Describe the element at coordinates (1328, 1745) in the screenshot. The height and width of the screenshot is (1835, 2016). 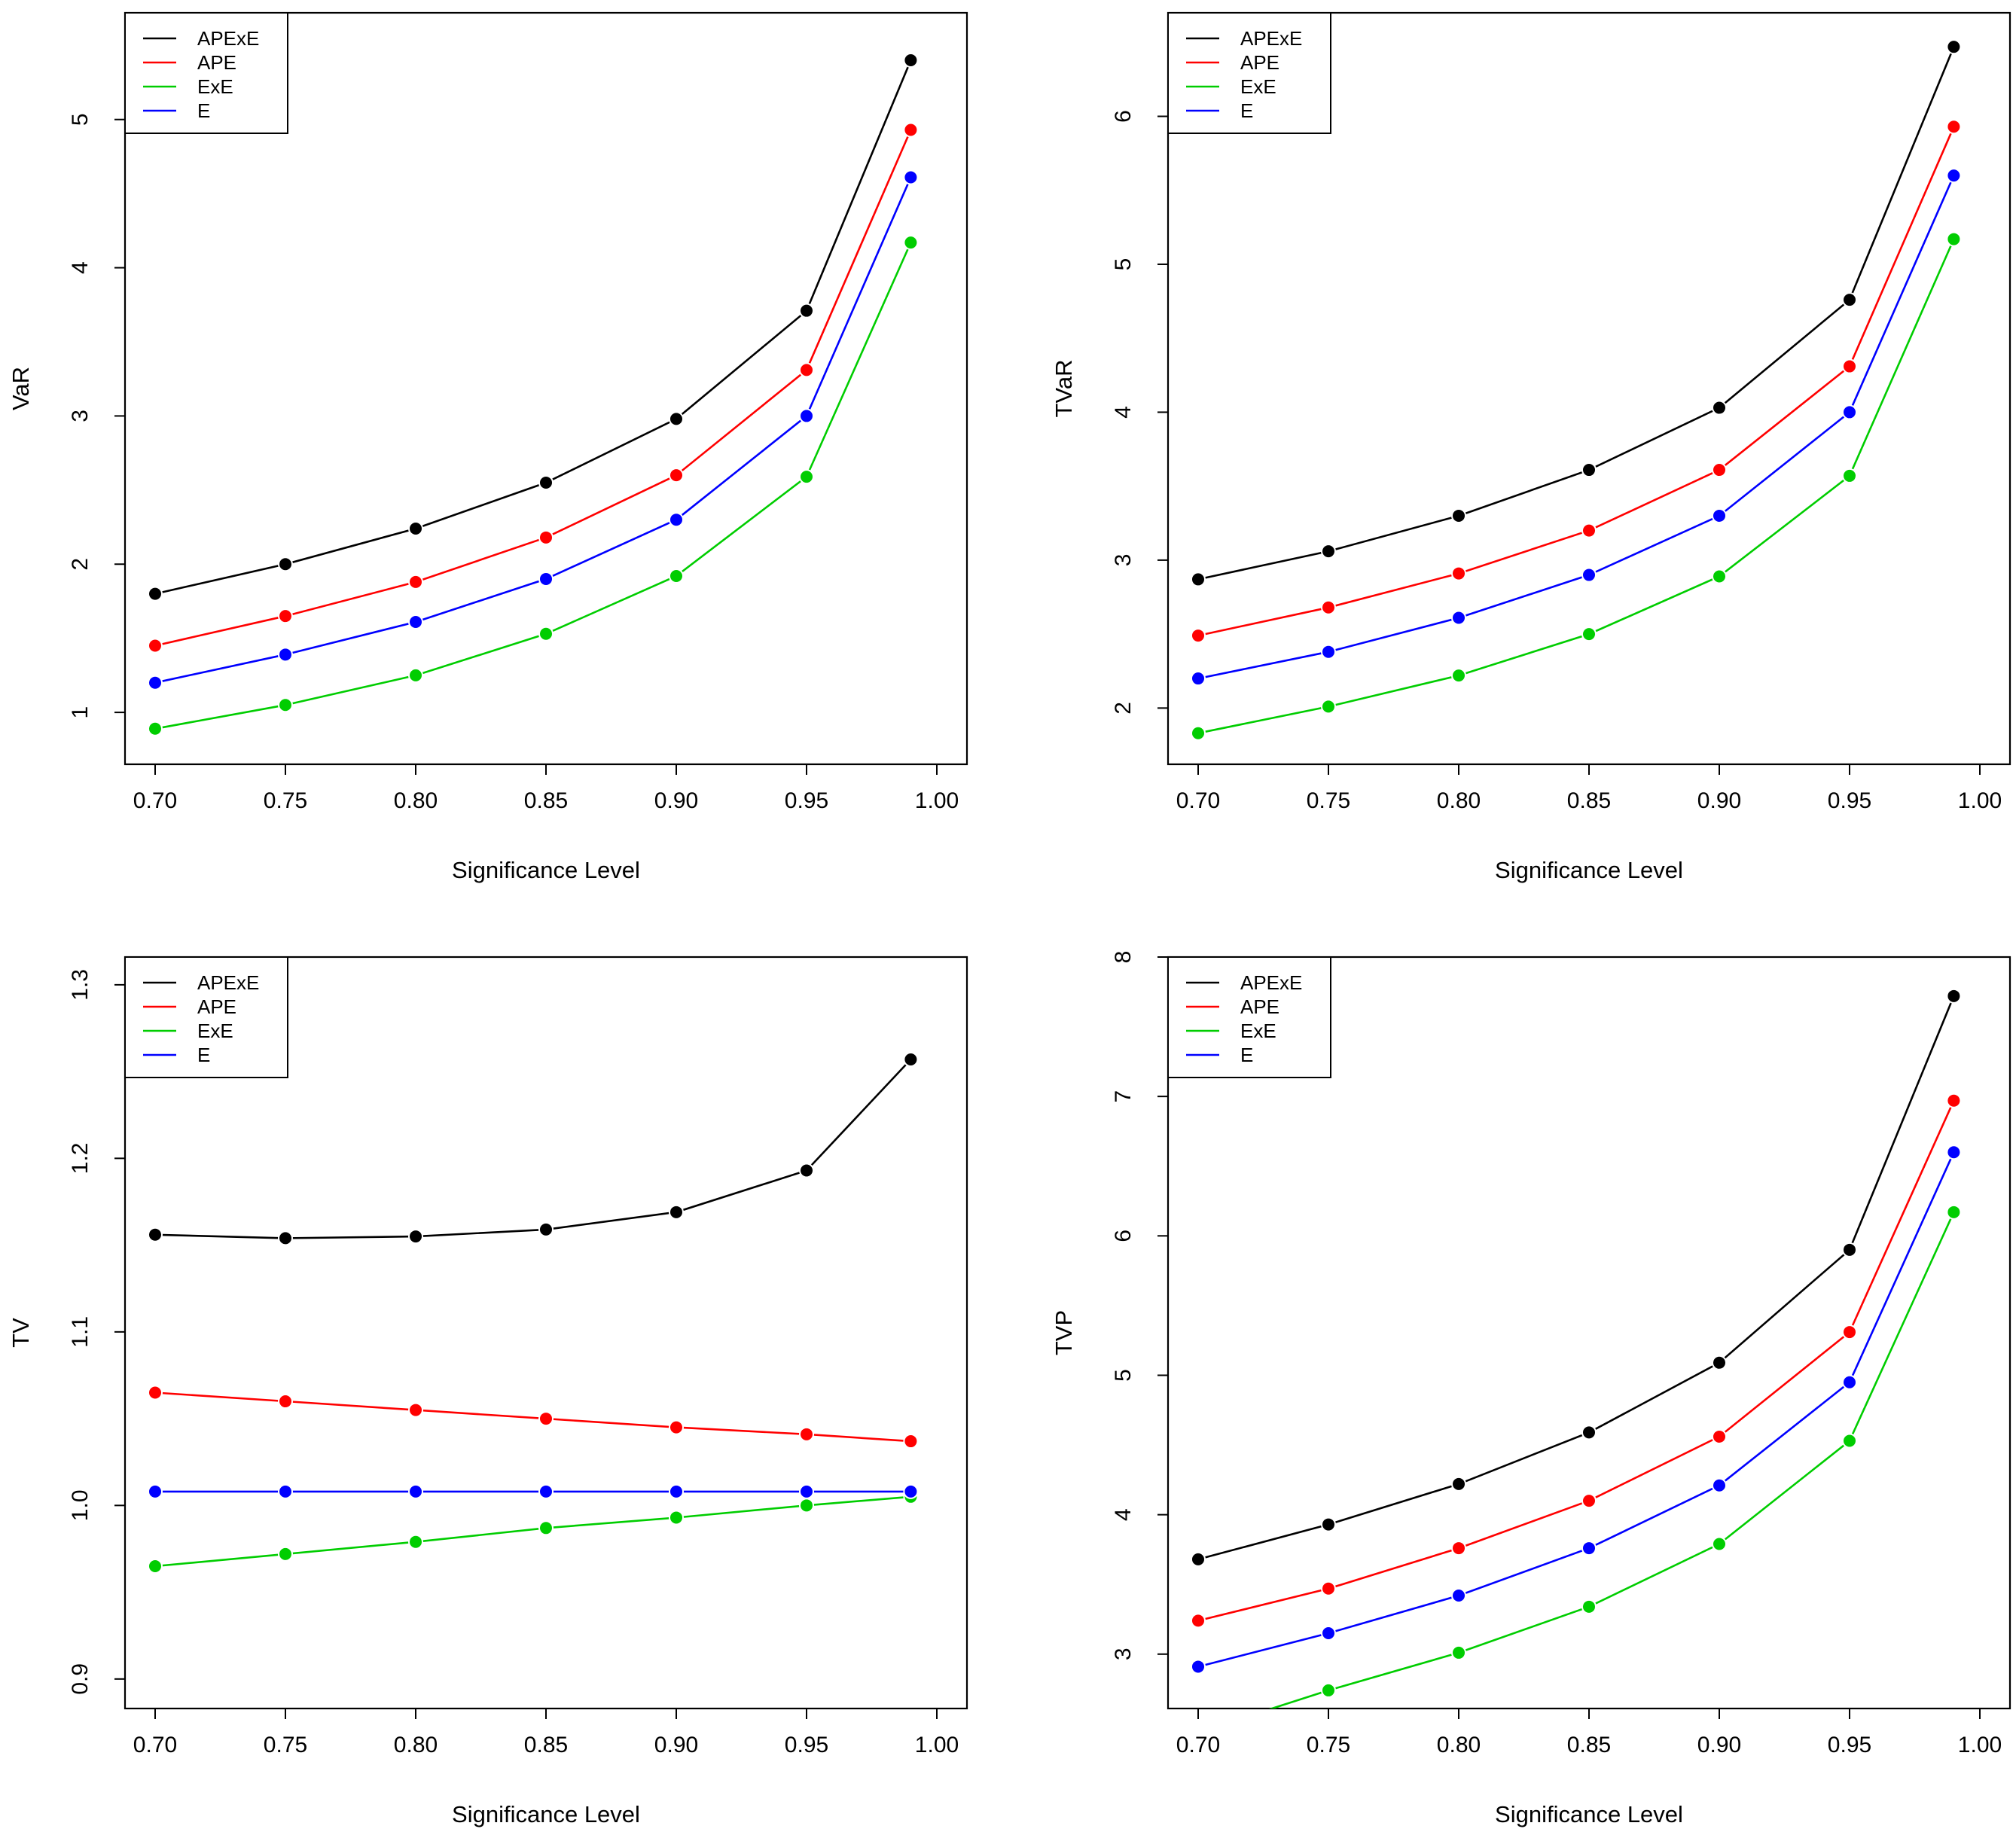
I see `x-tick-label: 0.75` at that location.